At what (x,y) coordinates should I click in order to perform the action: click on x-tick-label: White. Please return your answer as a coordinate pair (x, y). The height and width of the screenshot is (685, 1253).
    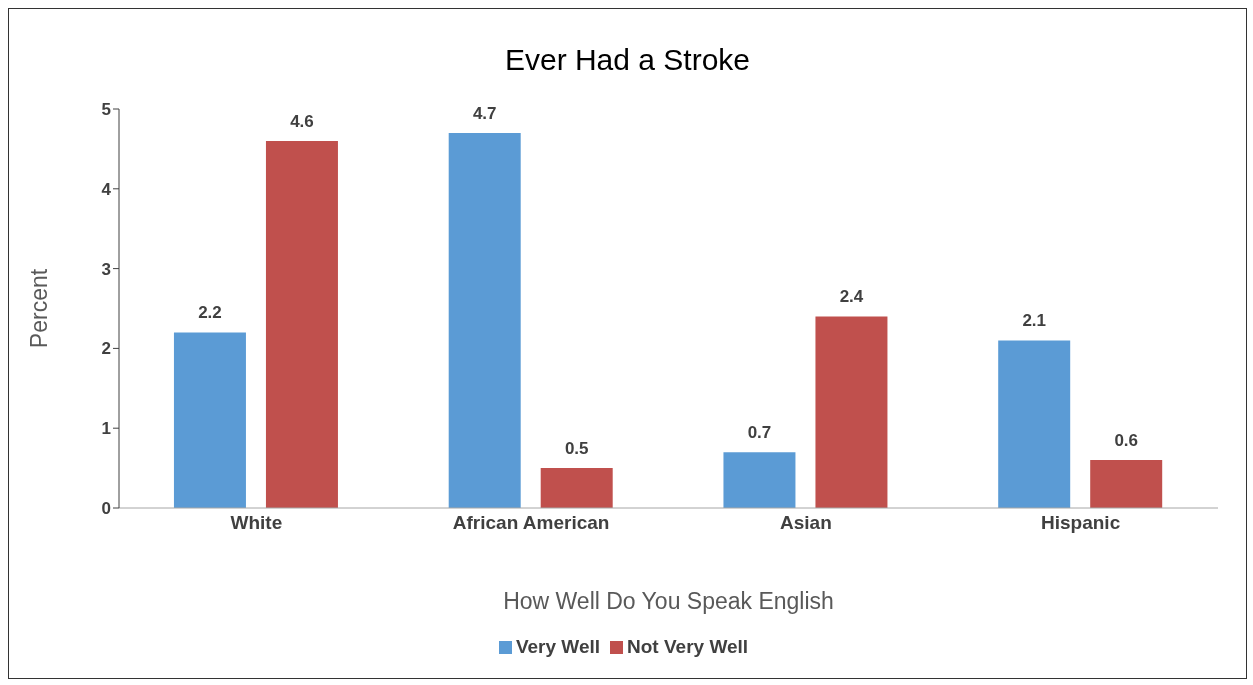
    Looking at the image, I should click on (256, 523).